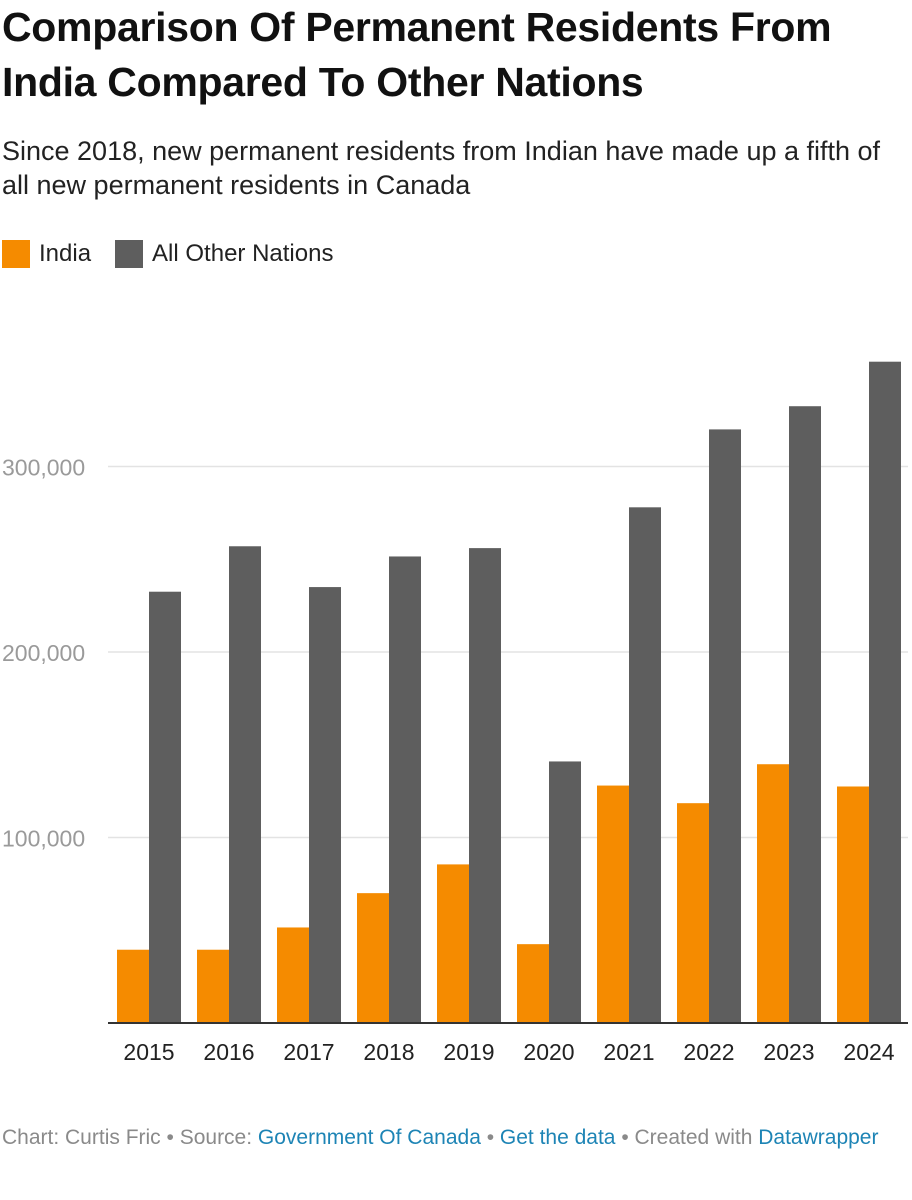 Image resolution: width=912 pixels, height=1200 pixels. What do you see at coordinates (557, 1137) in the screenshot?
I see `get-the-data-link: Get the data` at bounding box center [557, 1137].